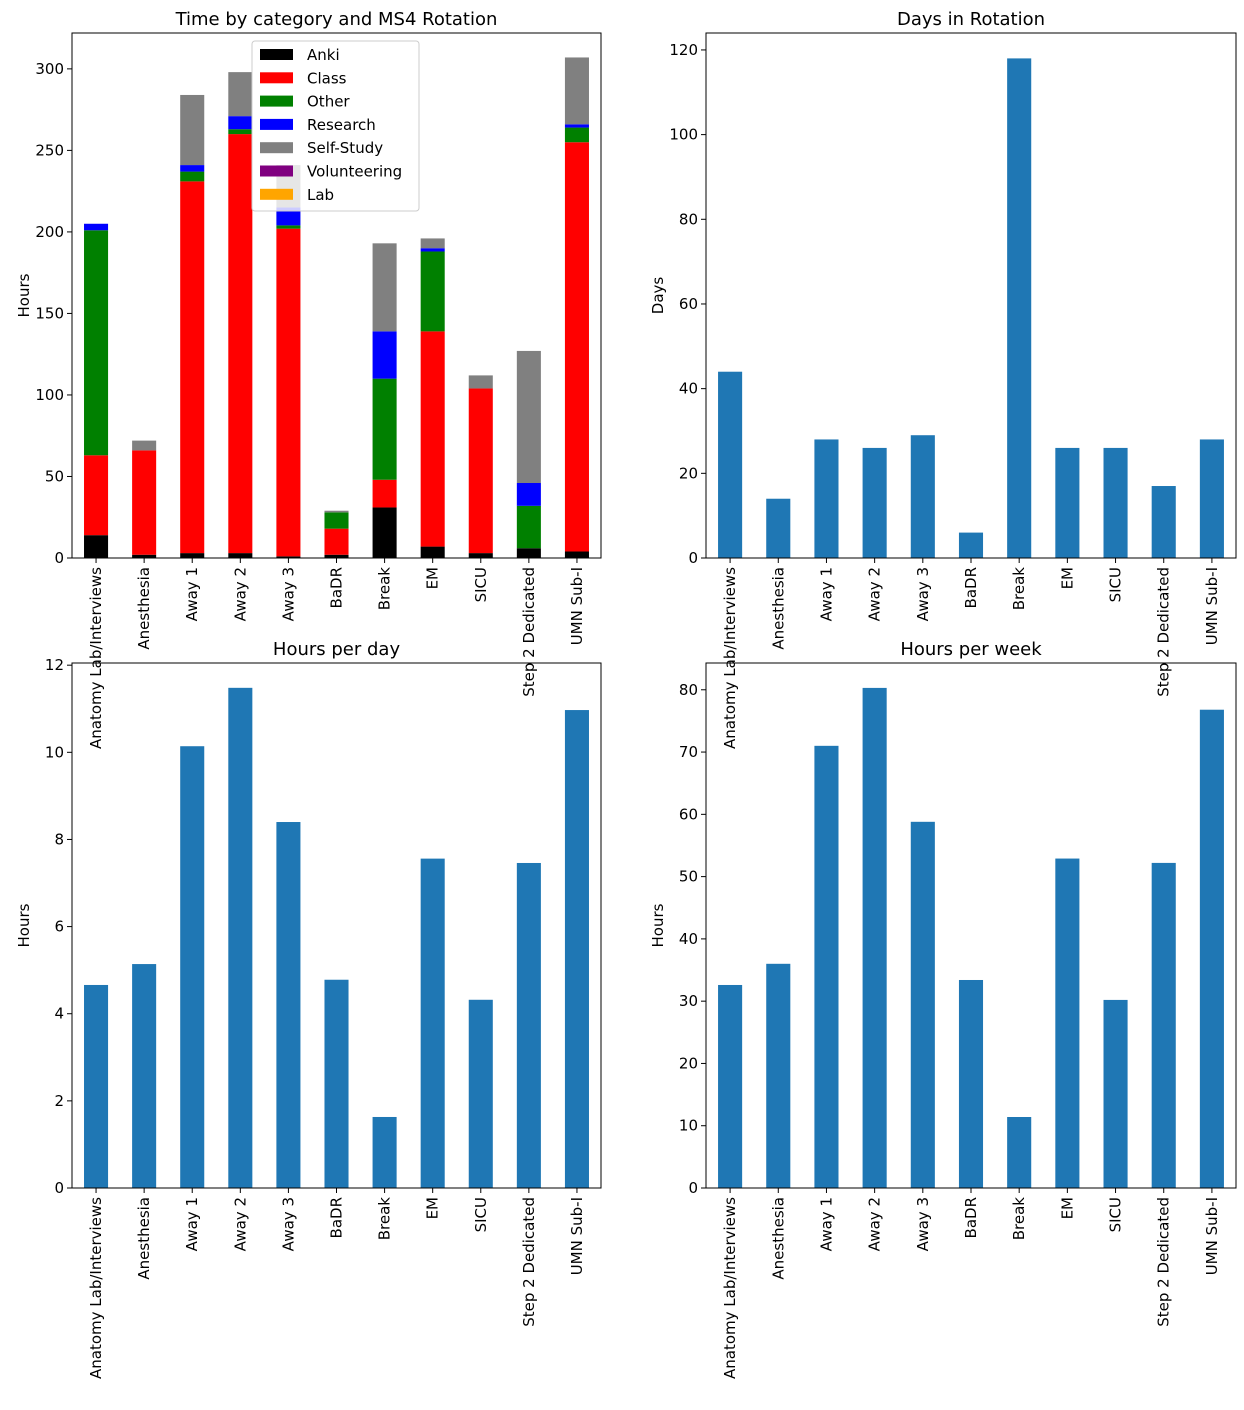 The image size is (1244, 1410). Describe the element at coordinates (683, 50) in the screenshot. I see `y-tick-label: 120` at that location.